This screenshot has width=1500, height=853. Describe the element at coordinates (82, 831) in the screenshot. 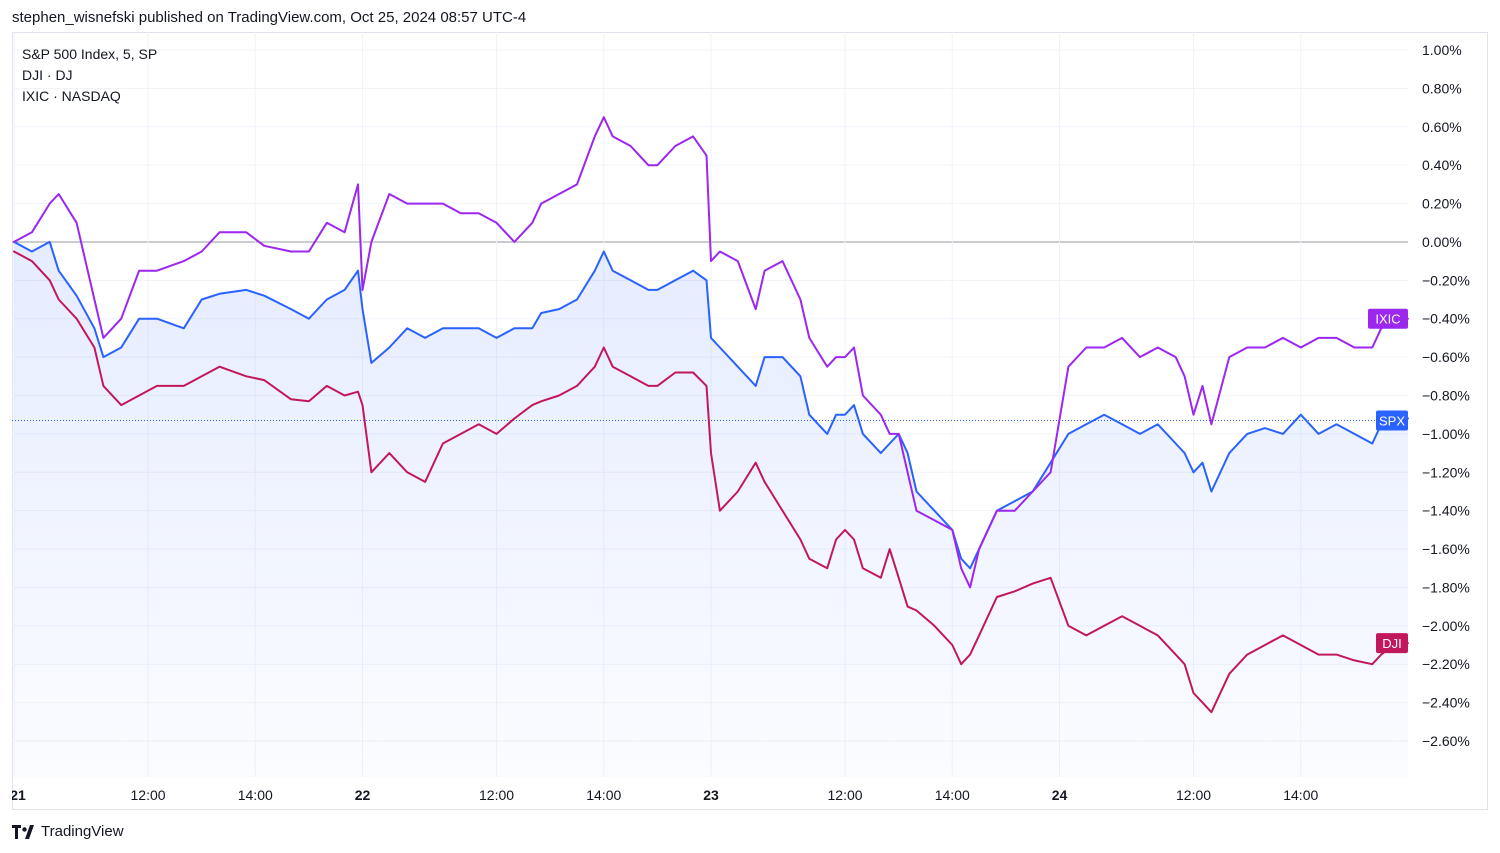

I see `footer-brand: TradingView` at that location.